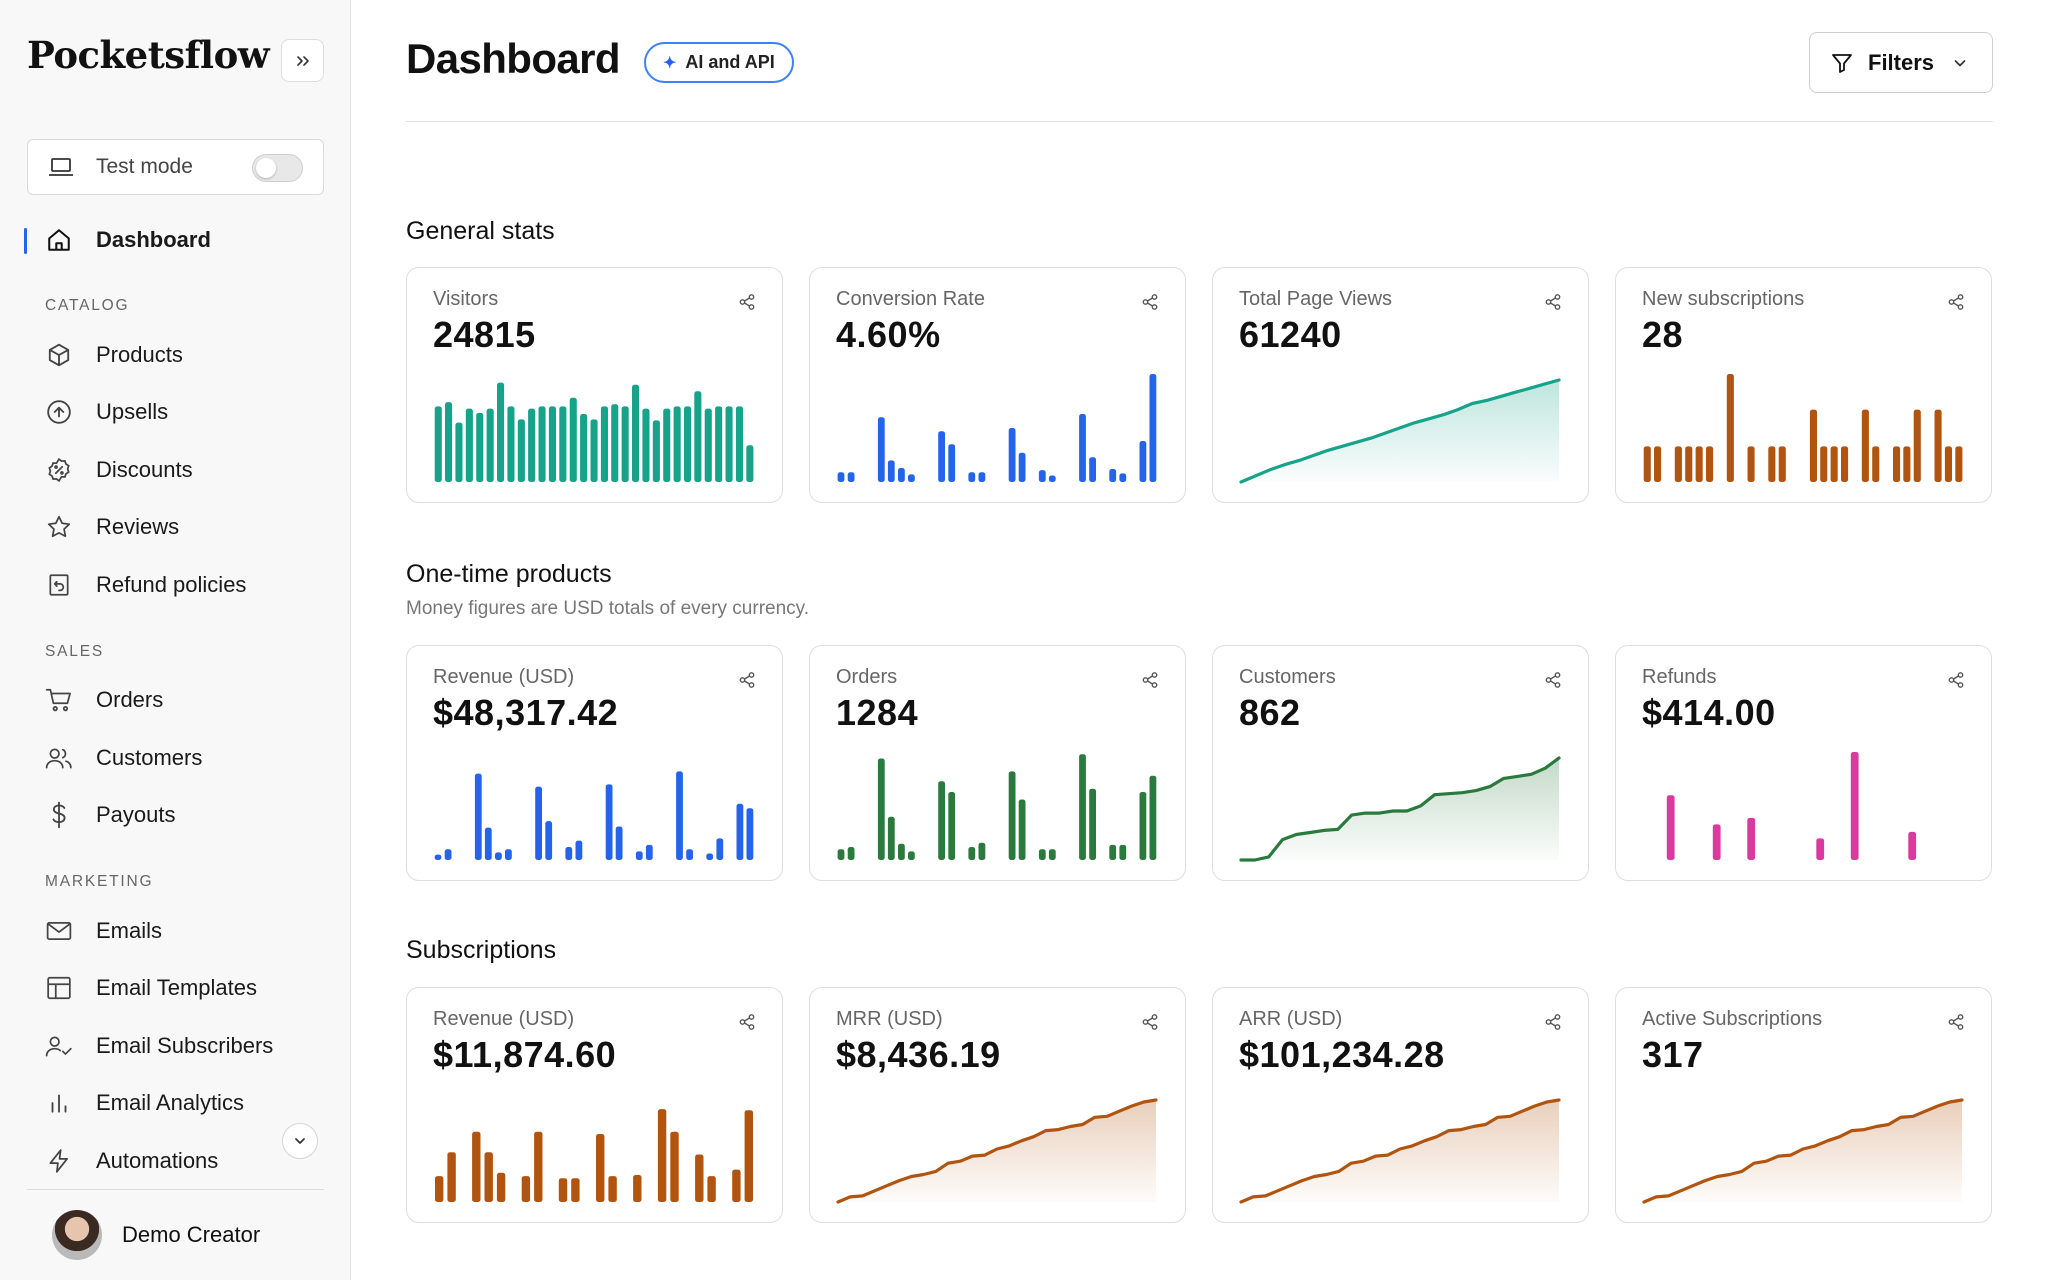  I want to click on box-icon, so click(59, 355).